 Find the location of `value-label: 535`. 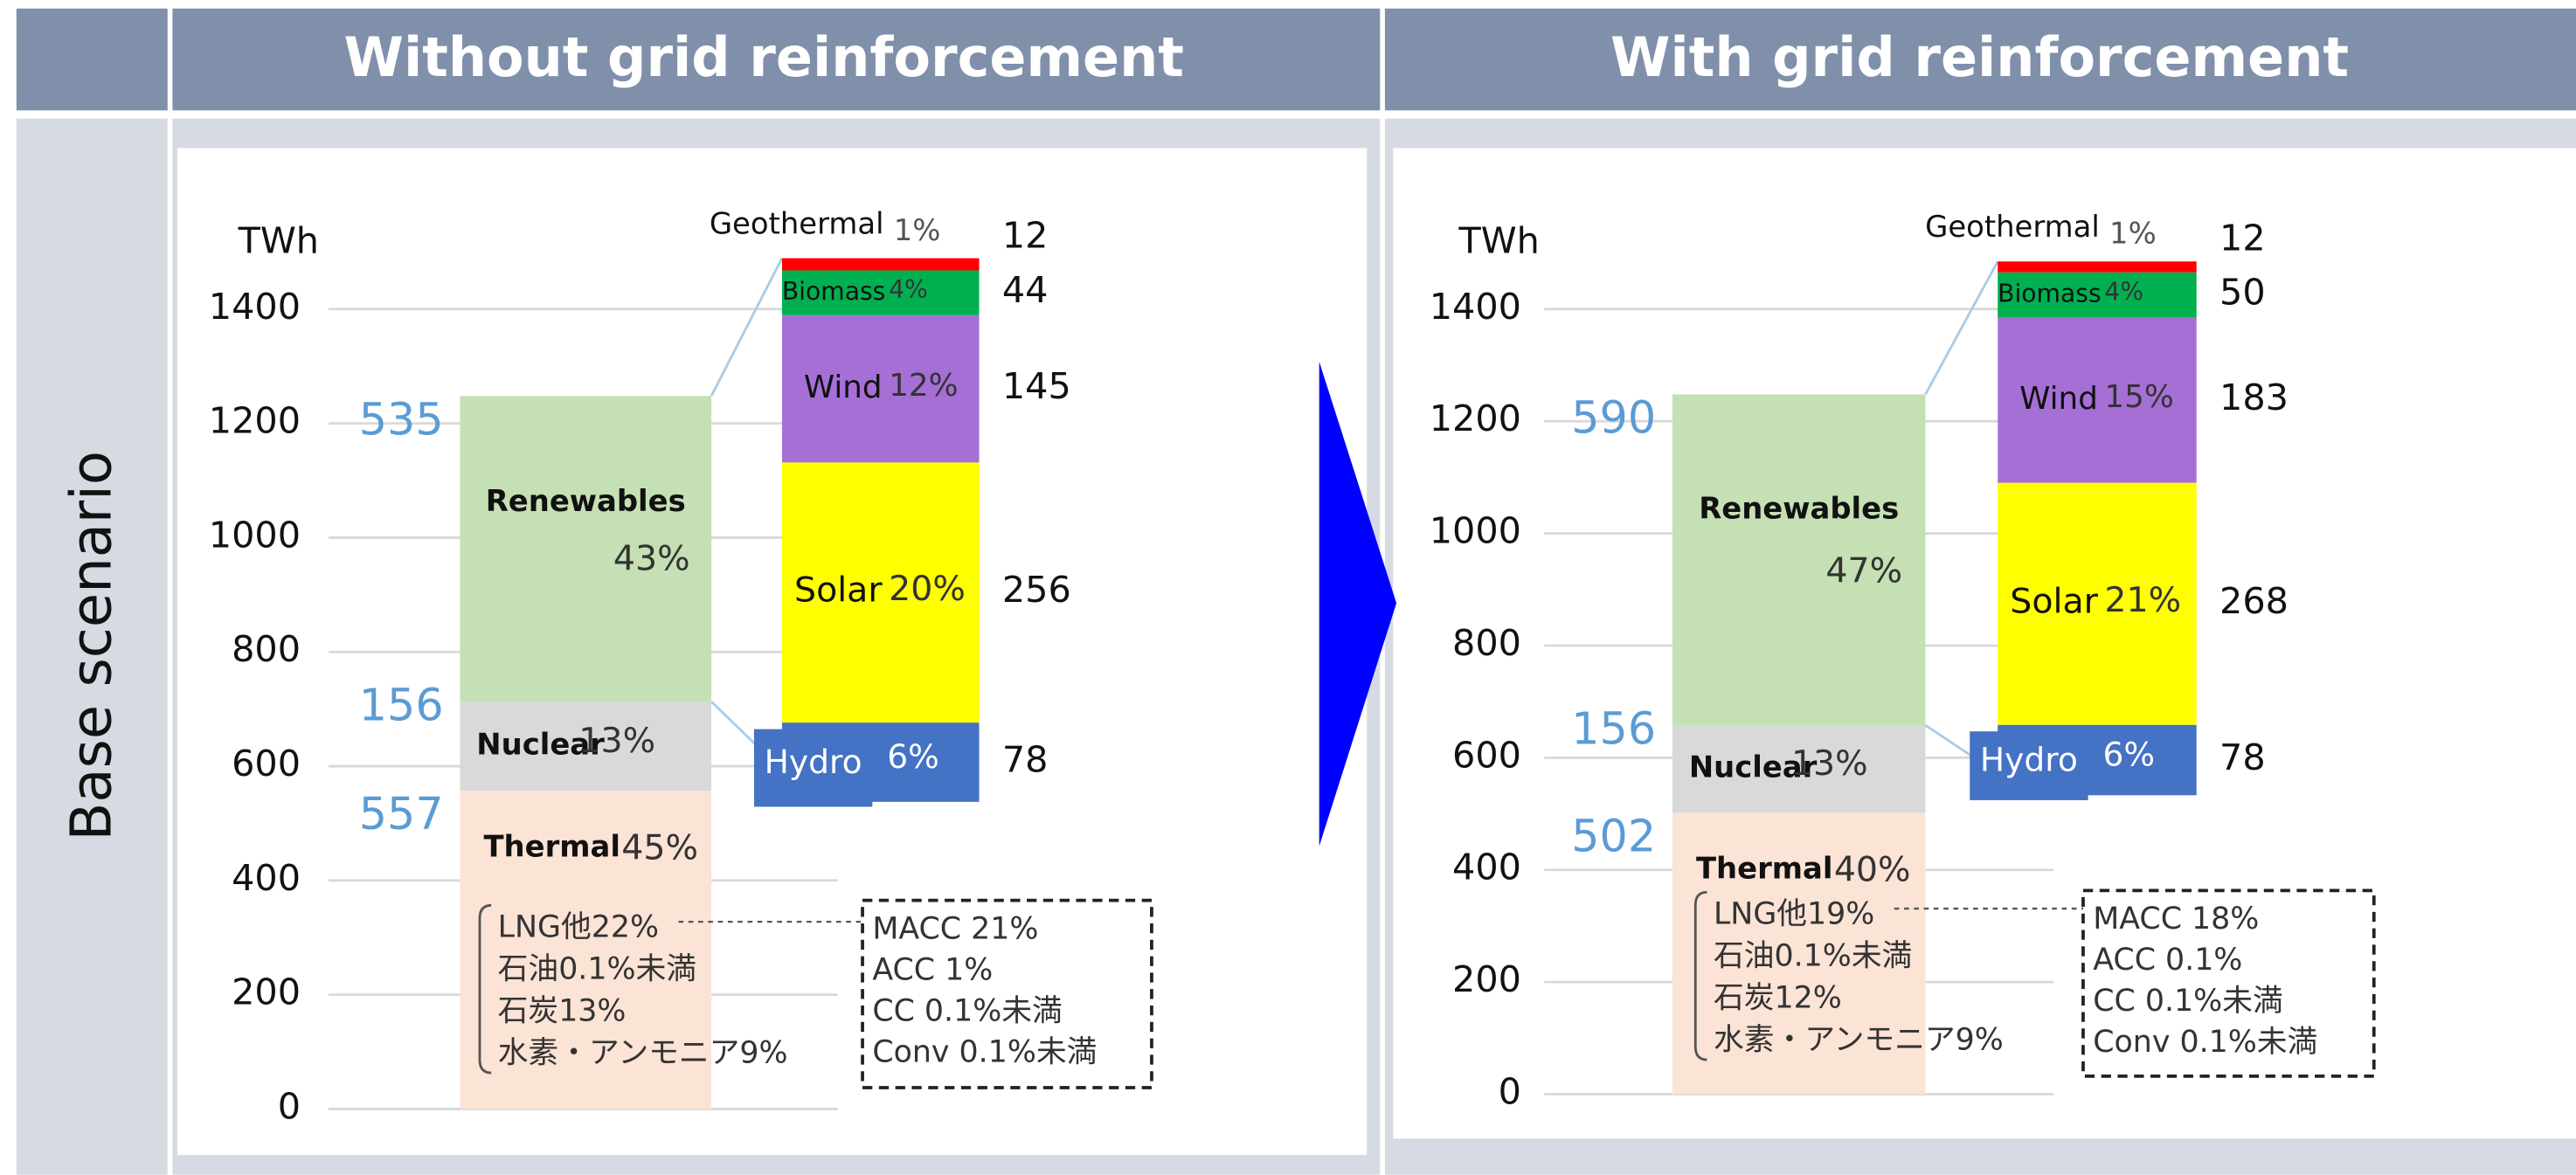

value-label: 535 is located at coordinates (401, 419).